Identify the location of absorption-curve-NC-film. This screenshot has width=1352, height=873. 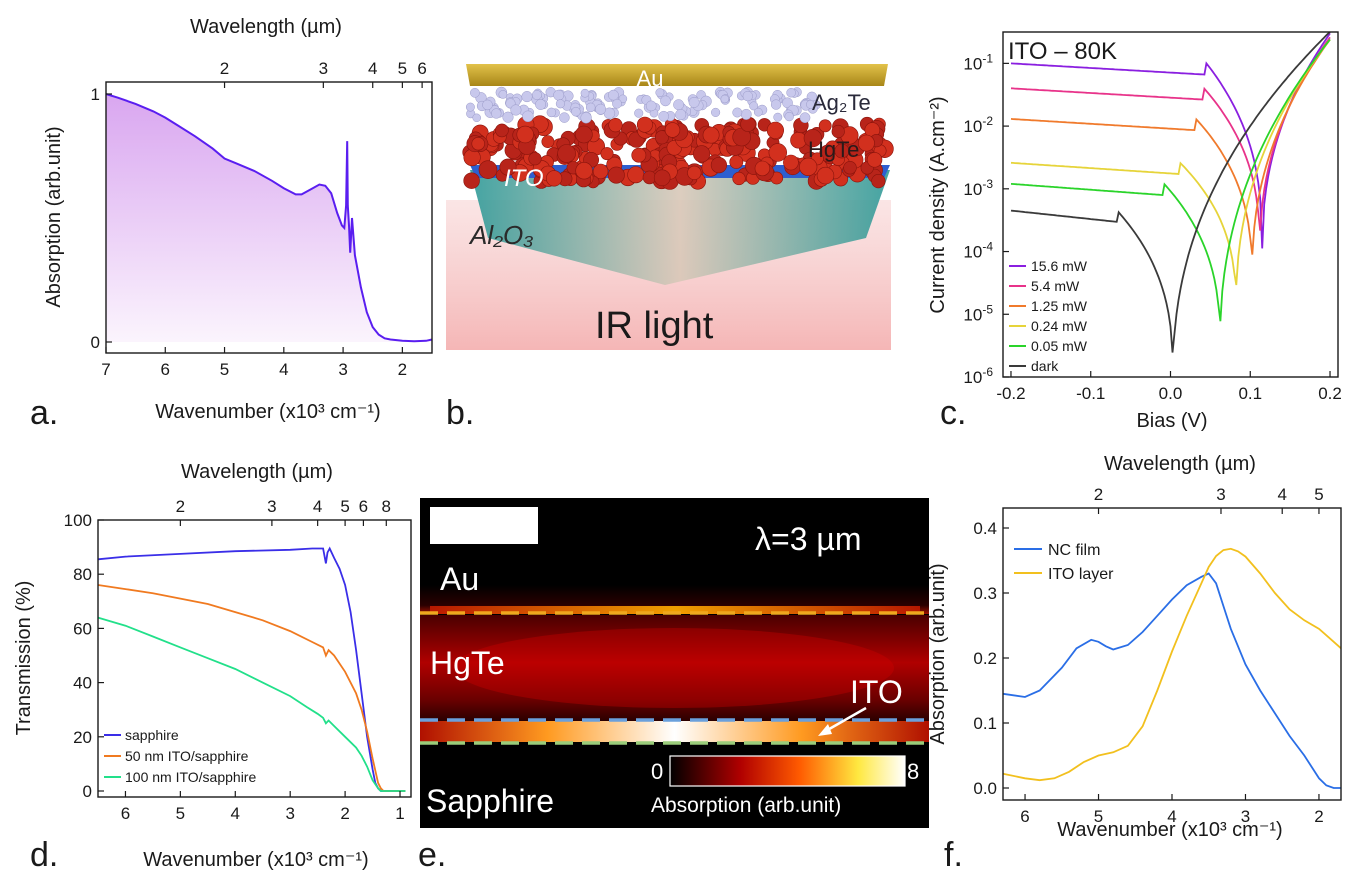
(1171, 680).